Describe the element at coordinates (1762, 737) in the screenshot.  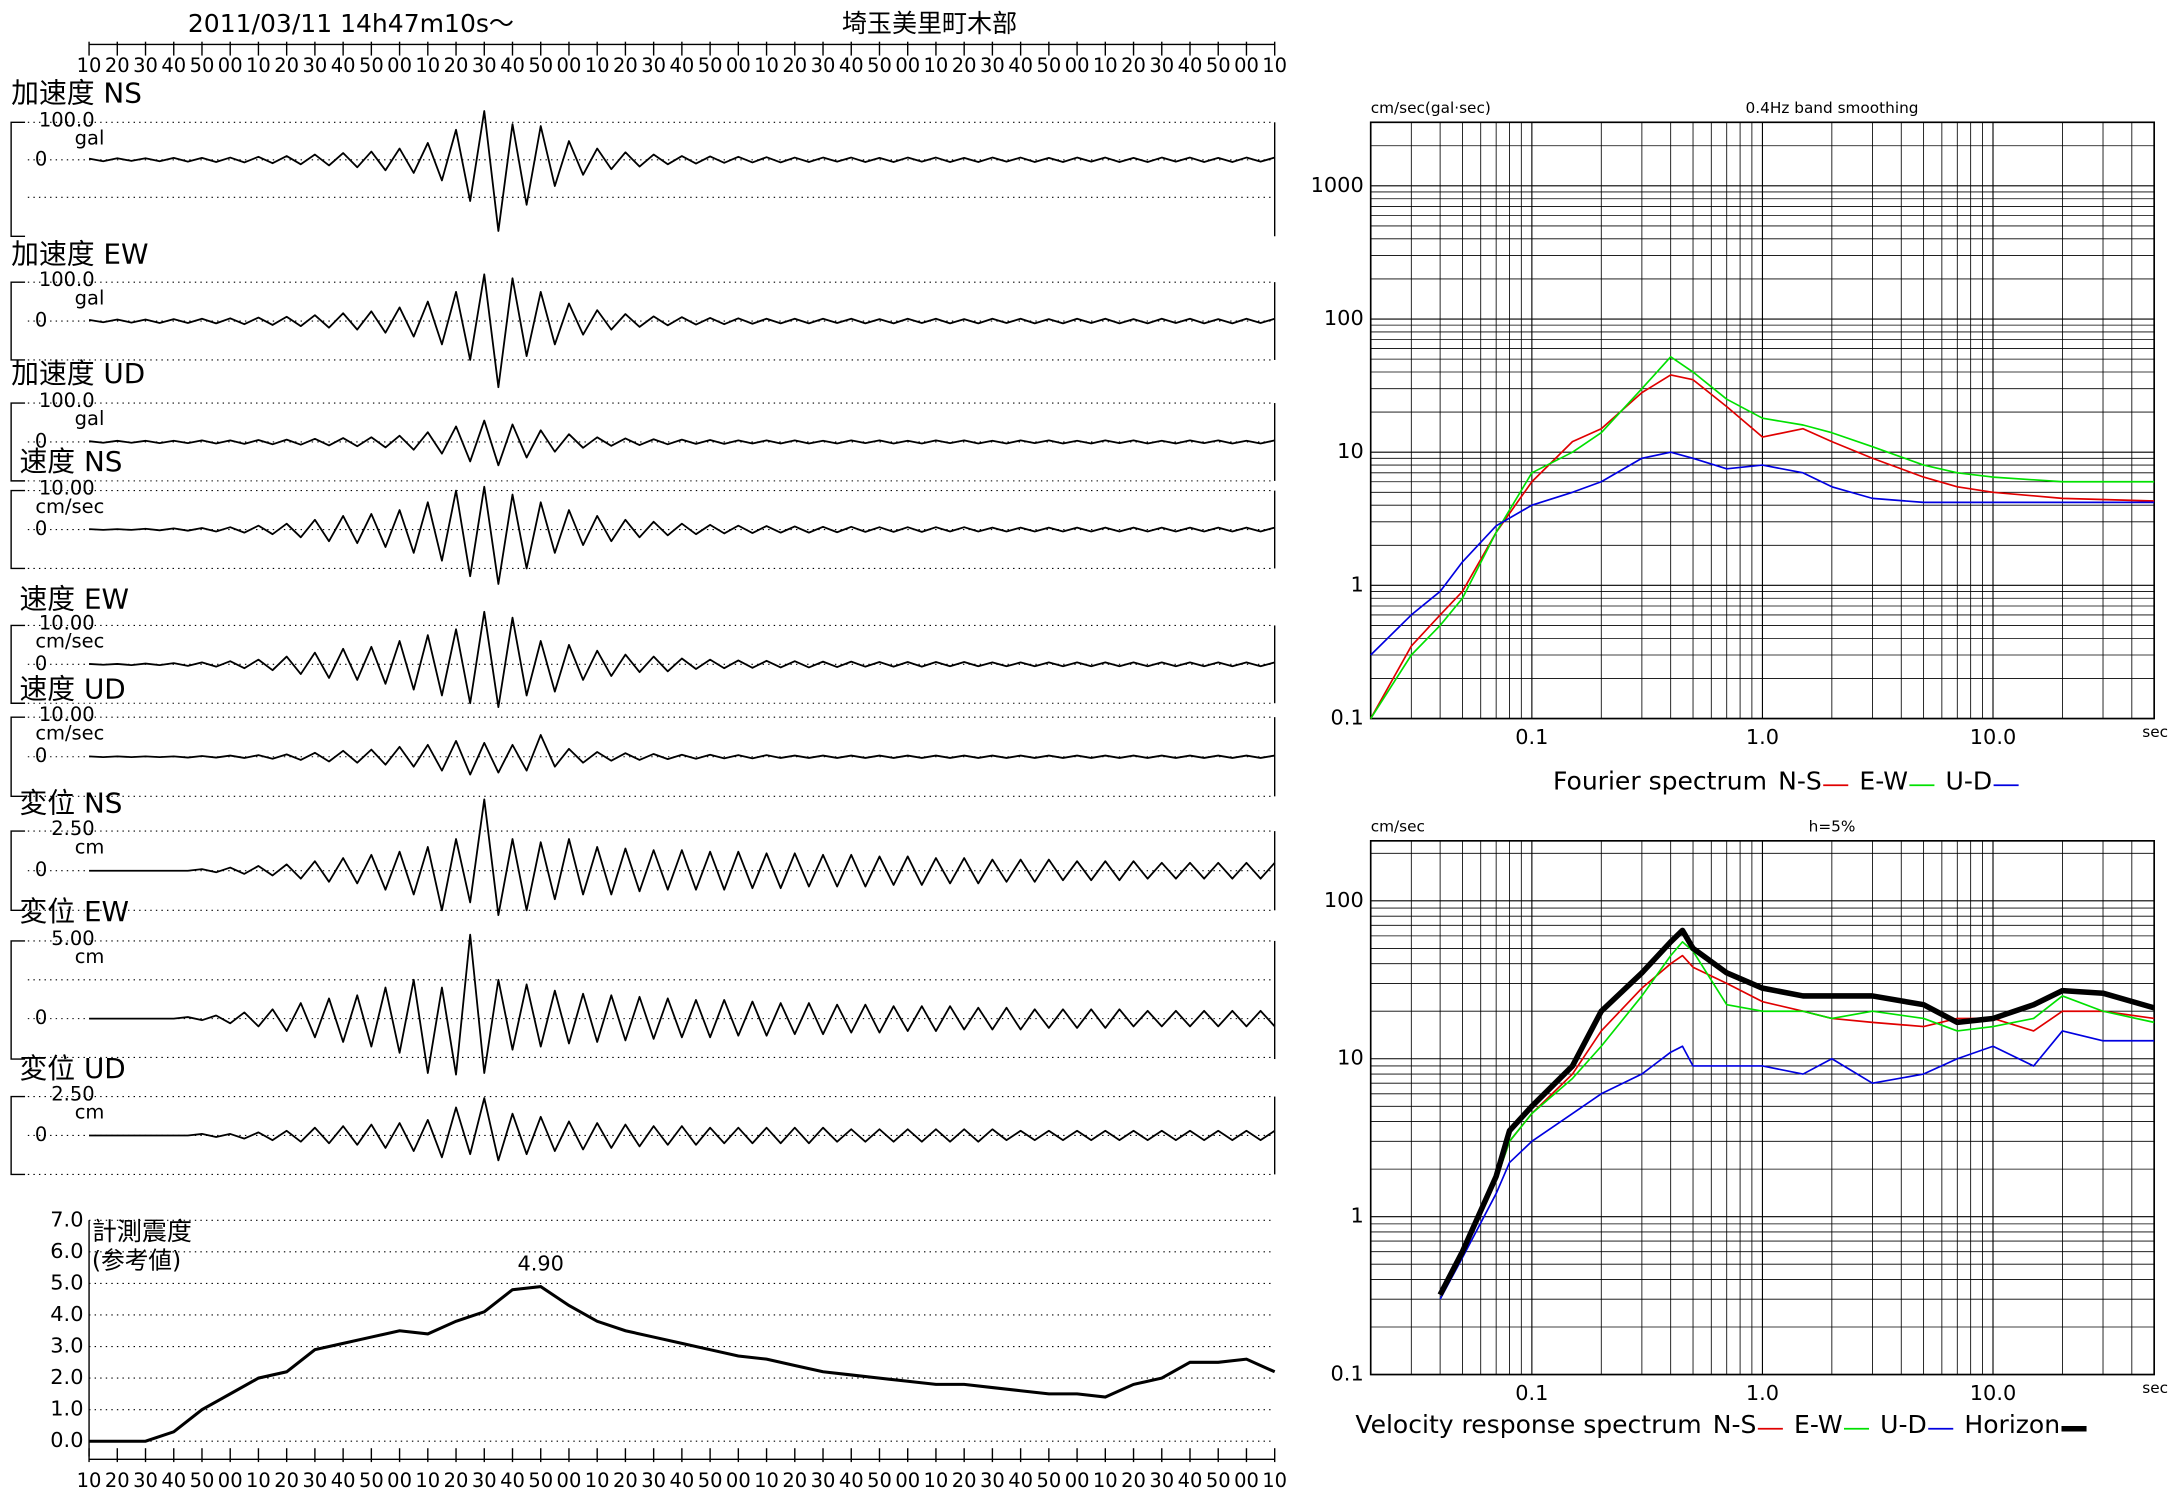
I see `x-tick-label: 1.0` at that location.